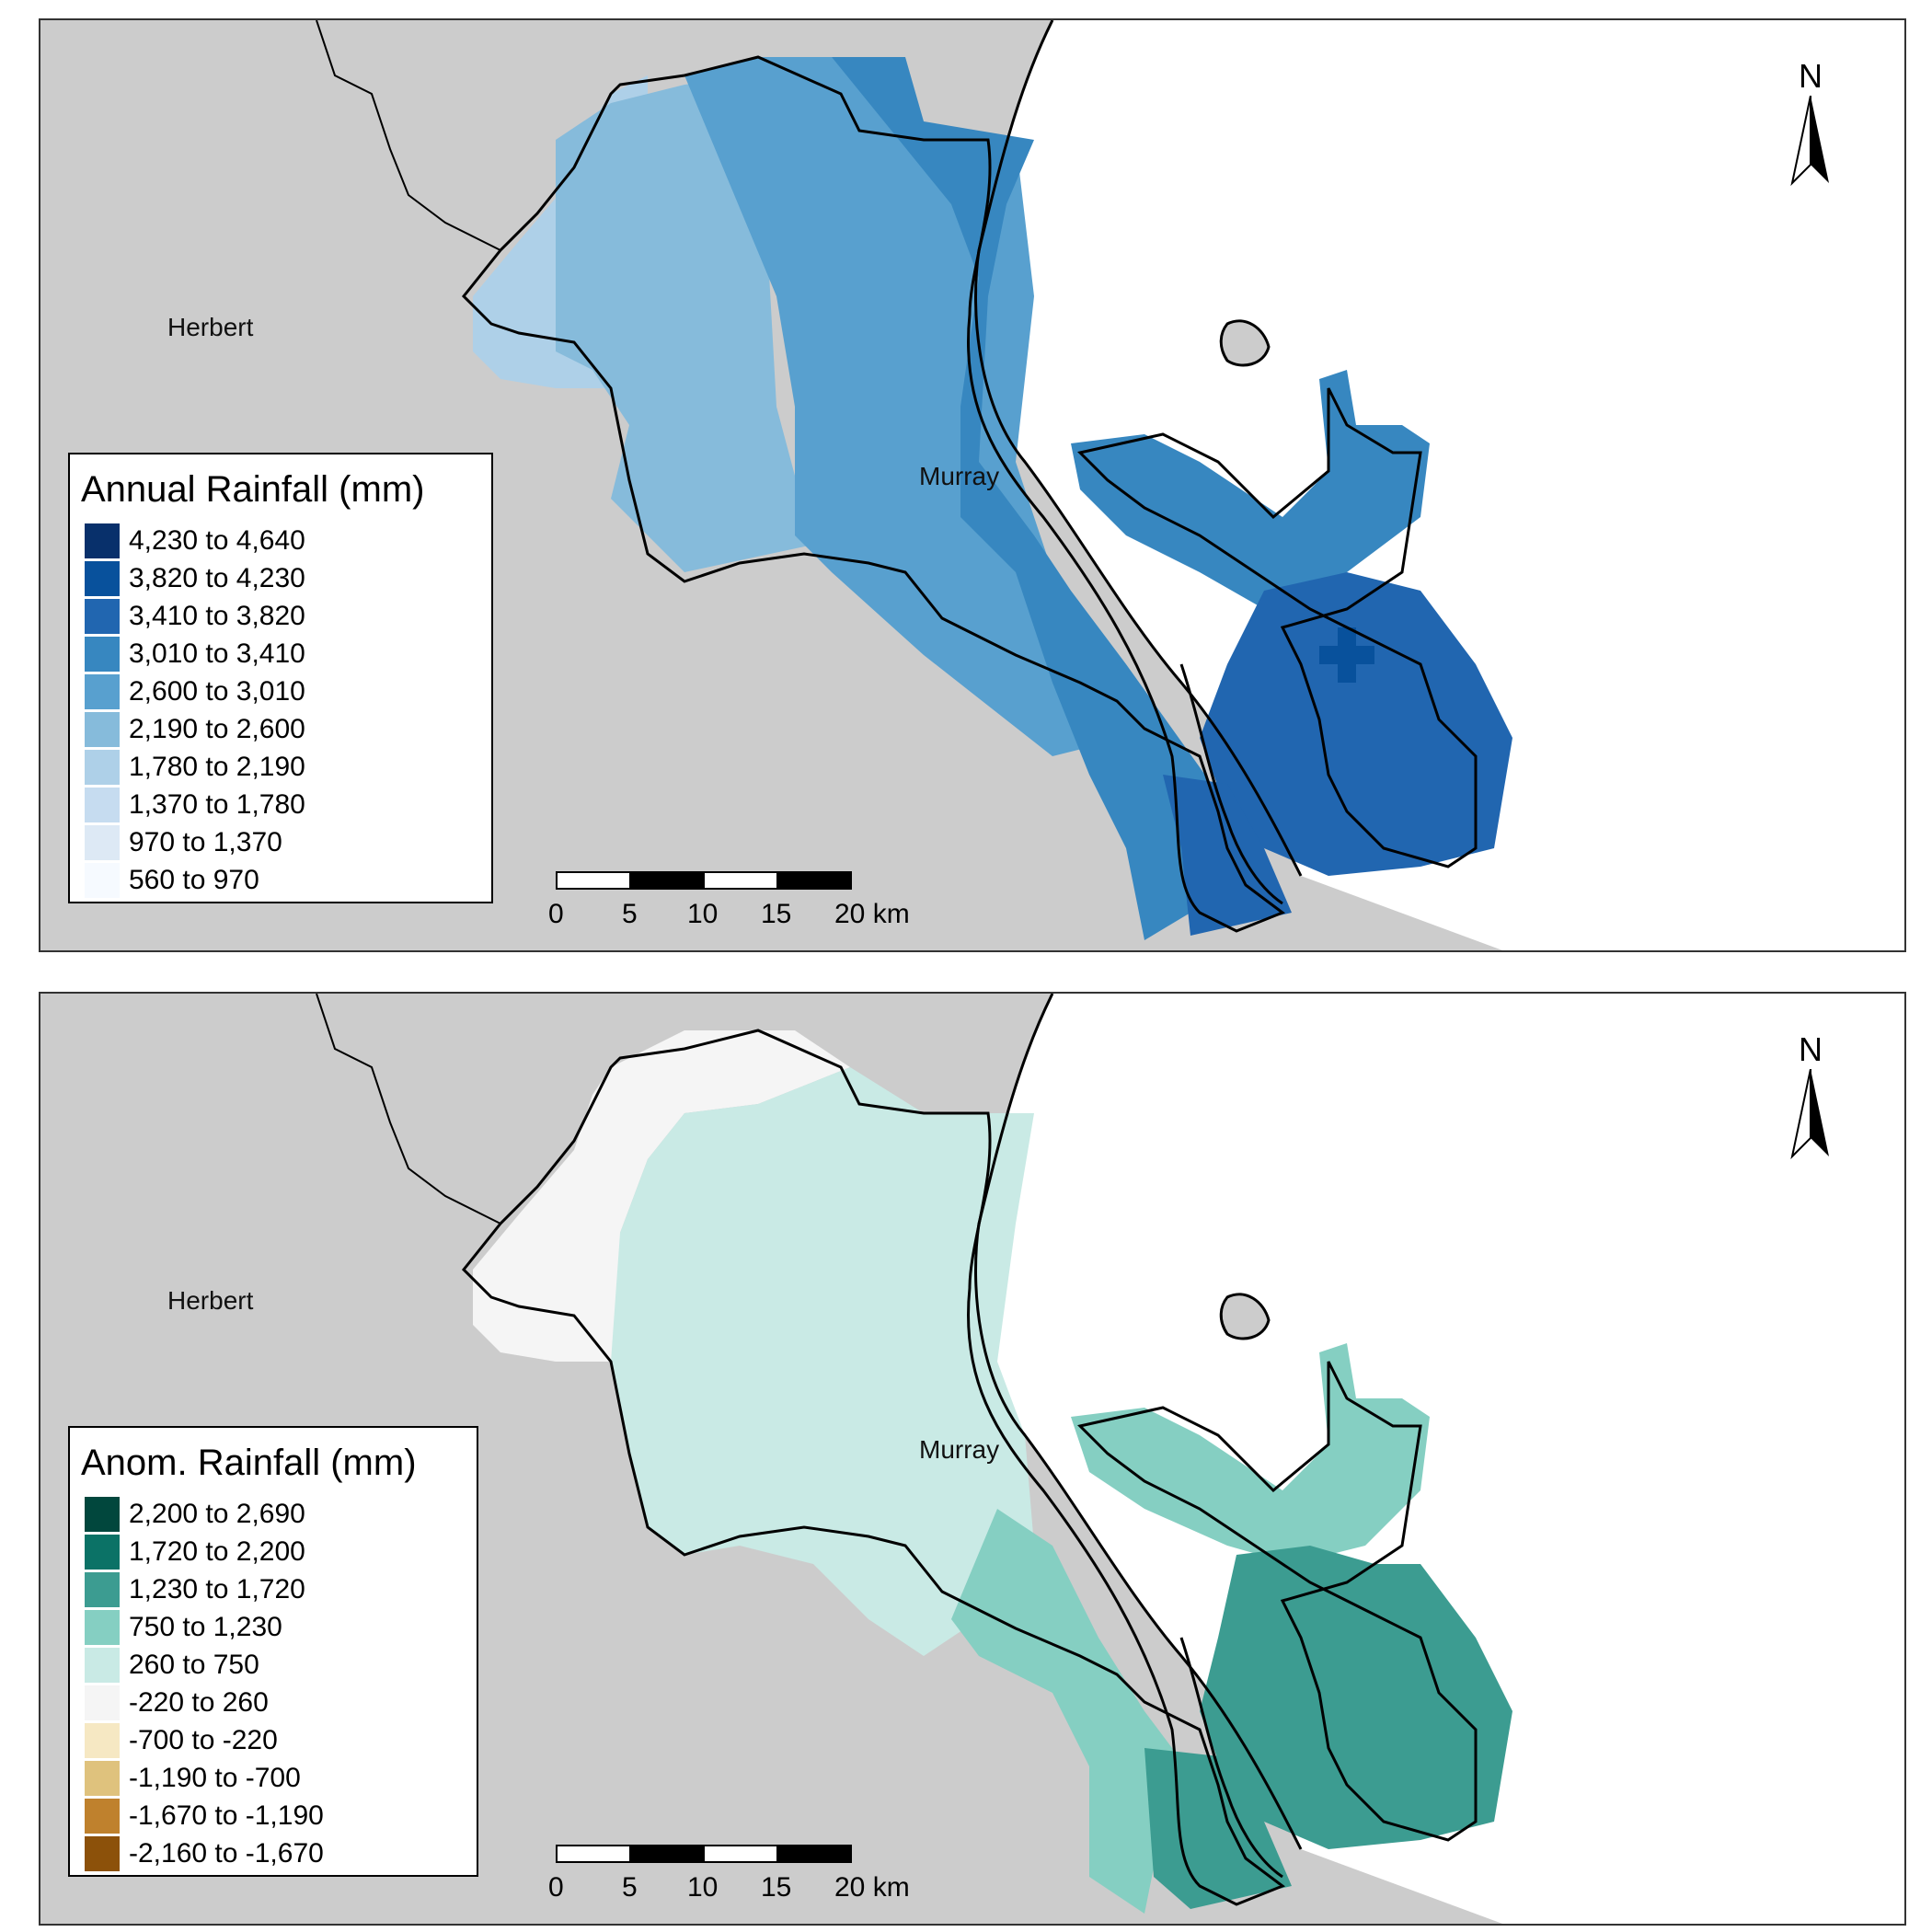 The image size is (1932, 1932). Describe the element at coordinates (281, 1665) in the screenshot. I see `legend-item: 260 to 750` at that location.